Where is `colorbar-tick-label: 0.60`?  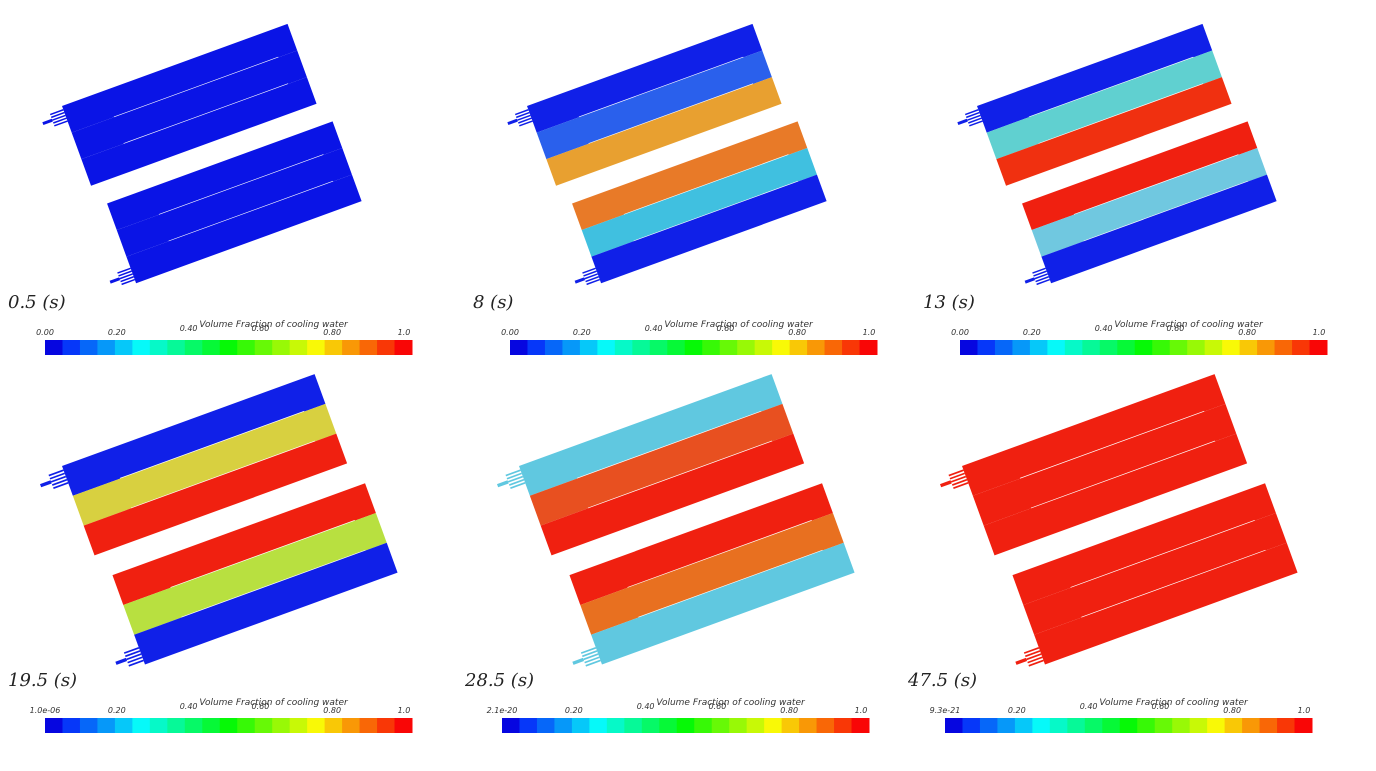 colorbar-tick-label: 0.60 is located at coordinates (1160, 706).